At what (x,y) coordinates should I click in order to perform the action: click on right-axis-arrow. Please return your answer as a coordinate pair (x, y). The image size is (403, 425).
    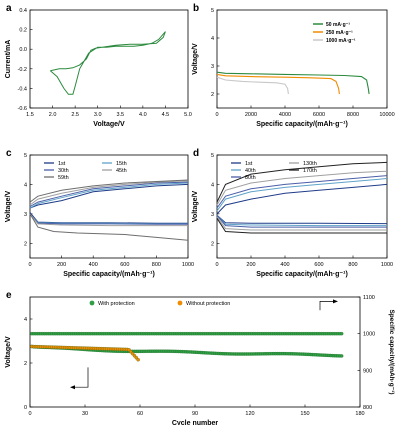
    Looking at the image, I should click on (327, 306).